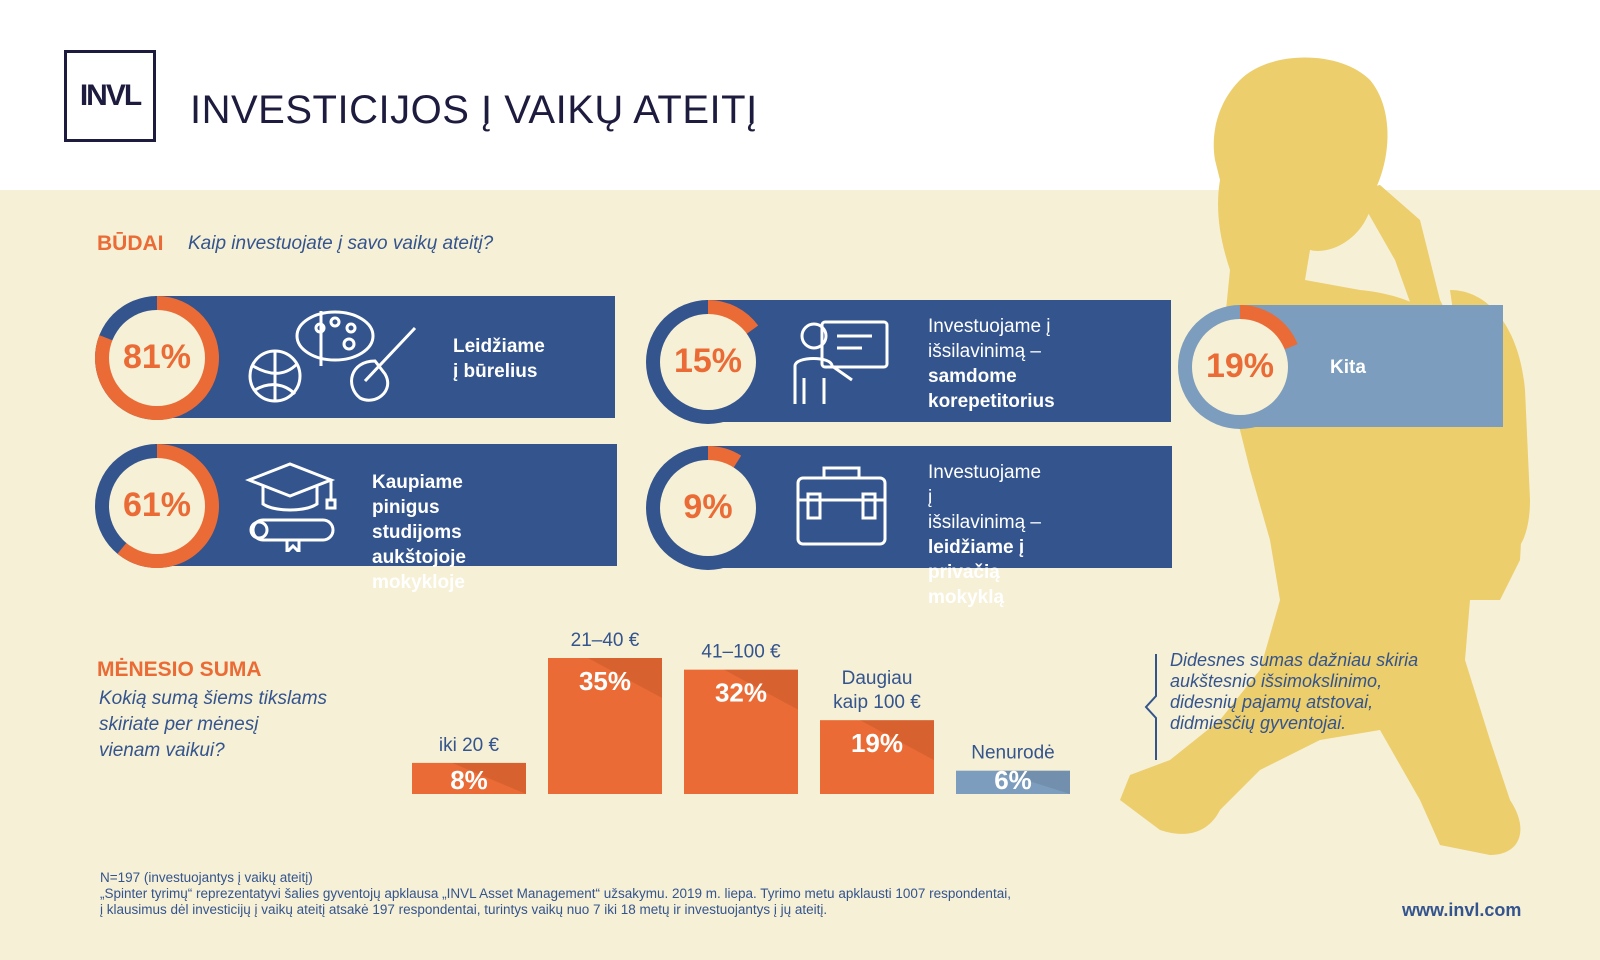 The width and height of the screenshot is (1600, 960). Describe the element at coordinates (130, 243) in the screenshot. I see `ways-heading: BŪDAI` at that location.